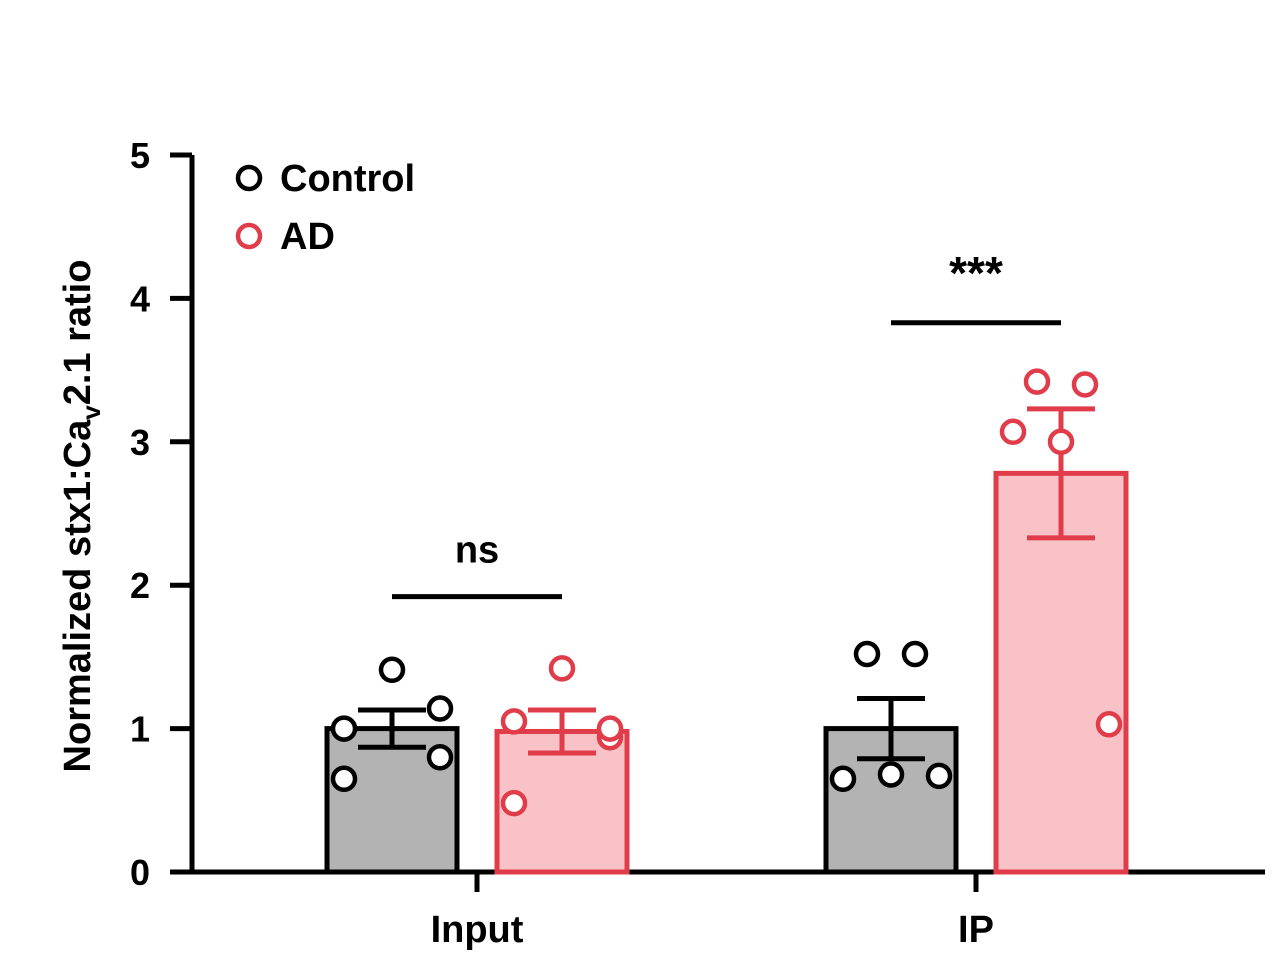 This screenshot has height=970, width=1287. What do you see at coordinates (325, 208) in the screenshot?
I see `legend: Control AD` at bounding box center [325, 208].